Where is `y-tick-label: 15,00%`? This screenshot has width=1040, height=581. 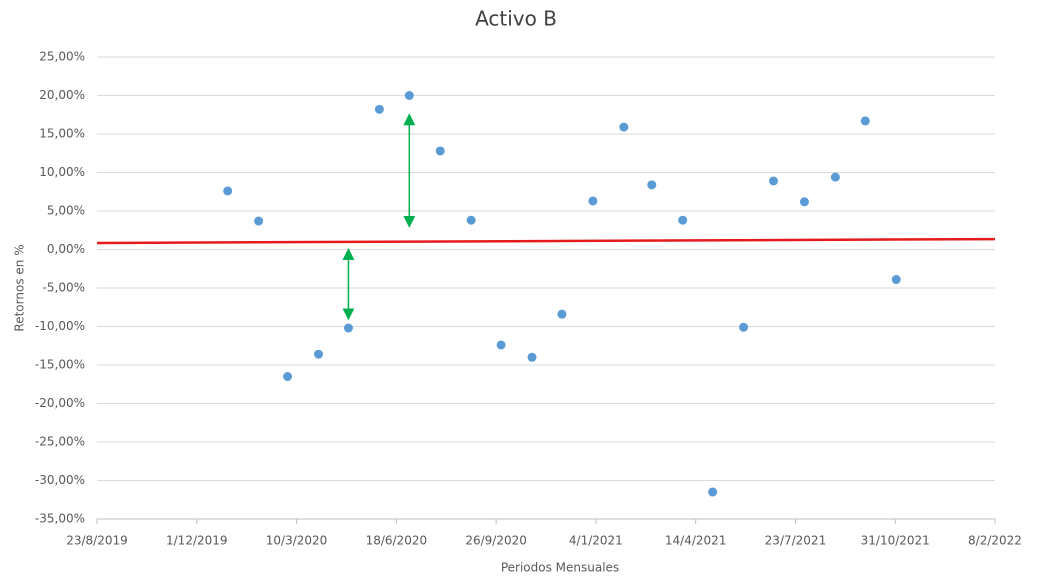 y-tick-label: 15,00% is located at coordinates (62, 134).